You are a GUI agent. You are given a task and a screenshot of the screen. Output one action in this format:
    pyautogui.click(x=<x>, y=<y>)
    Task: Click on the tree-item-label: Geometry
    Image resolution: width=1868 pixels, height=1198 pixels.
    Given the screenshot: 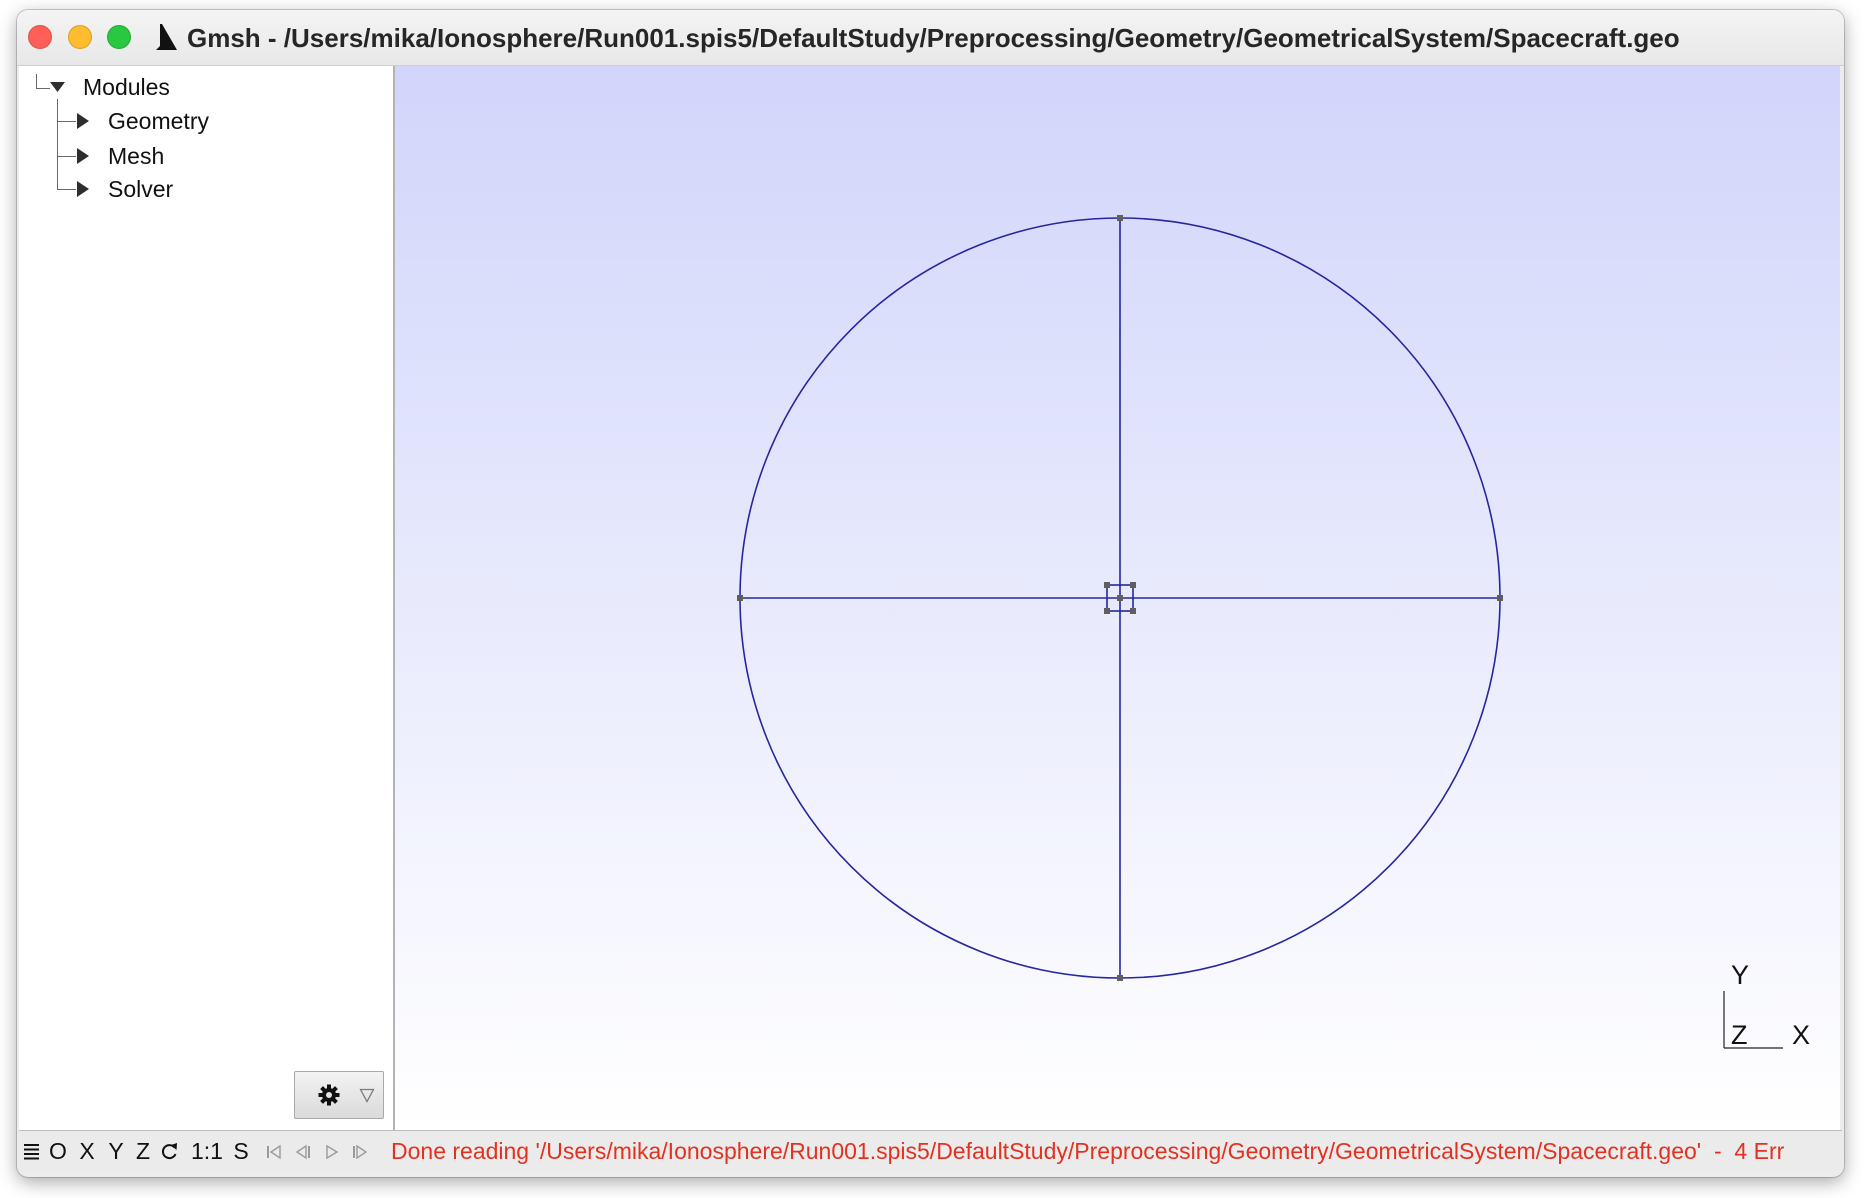 What is the action you would take?
    pyautogui.click(x=158, y=121)
    